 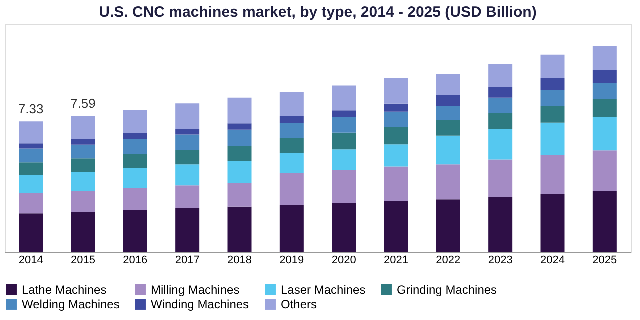 What do you see at coordinates (323, 289) in the screenshot?
I see `legend-label: Laser Machines` at bounding box center [323, 289].